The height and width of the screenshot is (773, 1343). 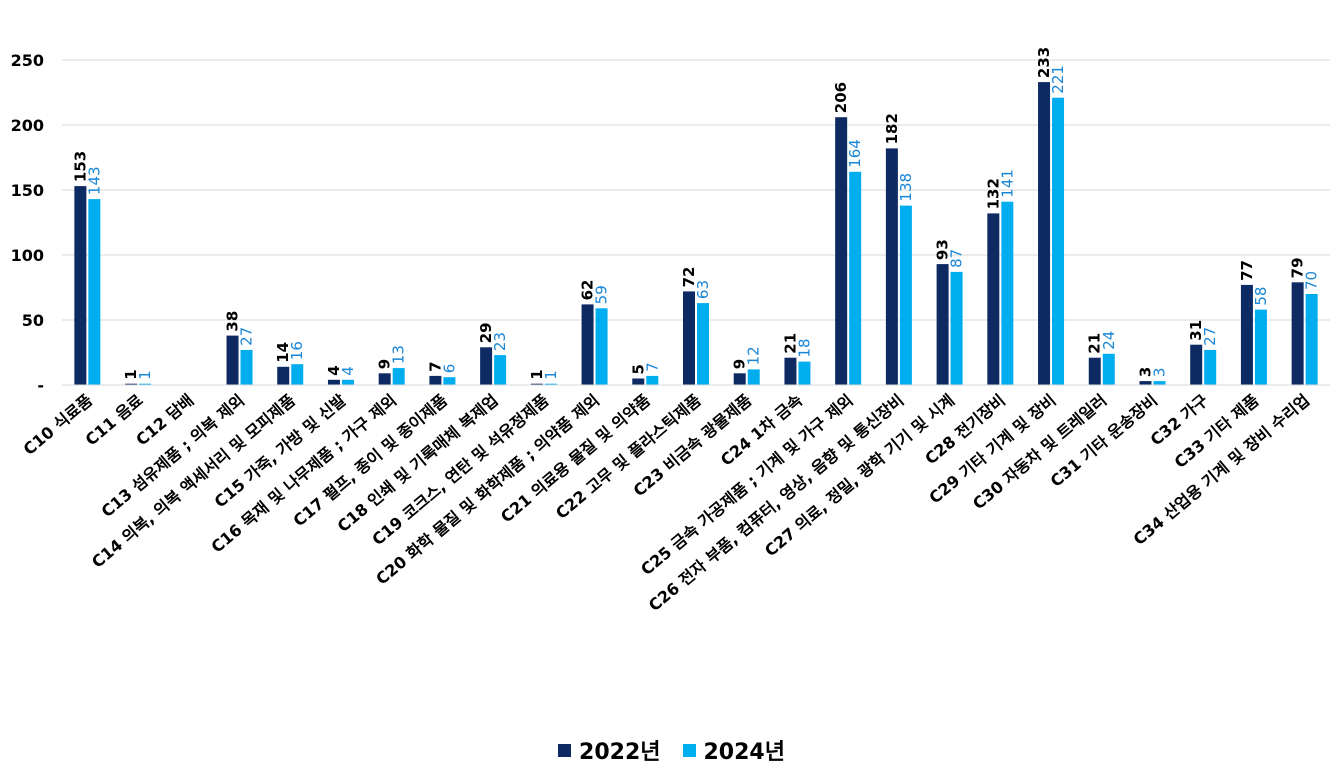 I want to click on data-label-2024: 143, so click(x=94, y=180).